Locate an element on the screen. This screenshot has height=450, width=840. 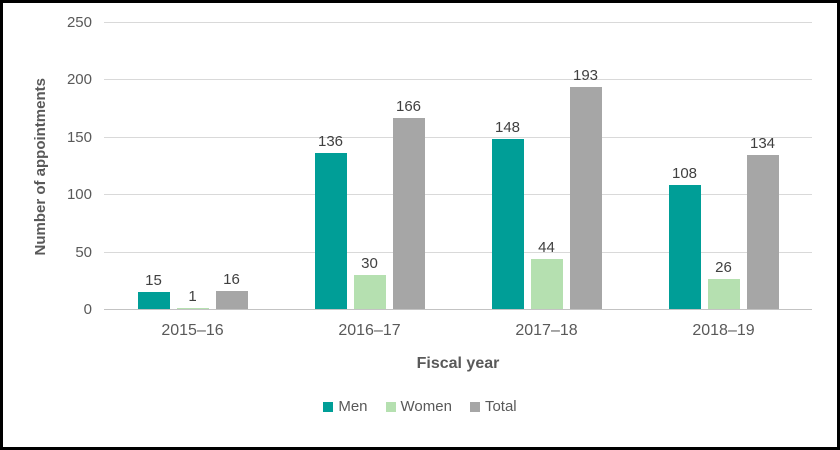
data-label-women-2017-18: 44 is located at coordinates (546, 247).